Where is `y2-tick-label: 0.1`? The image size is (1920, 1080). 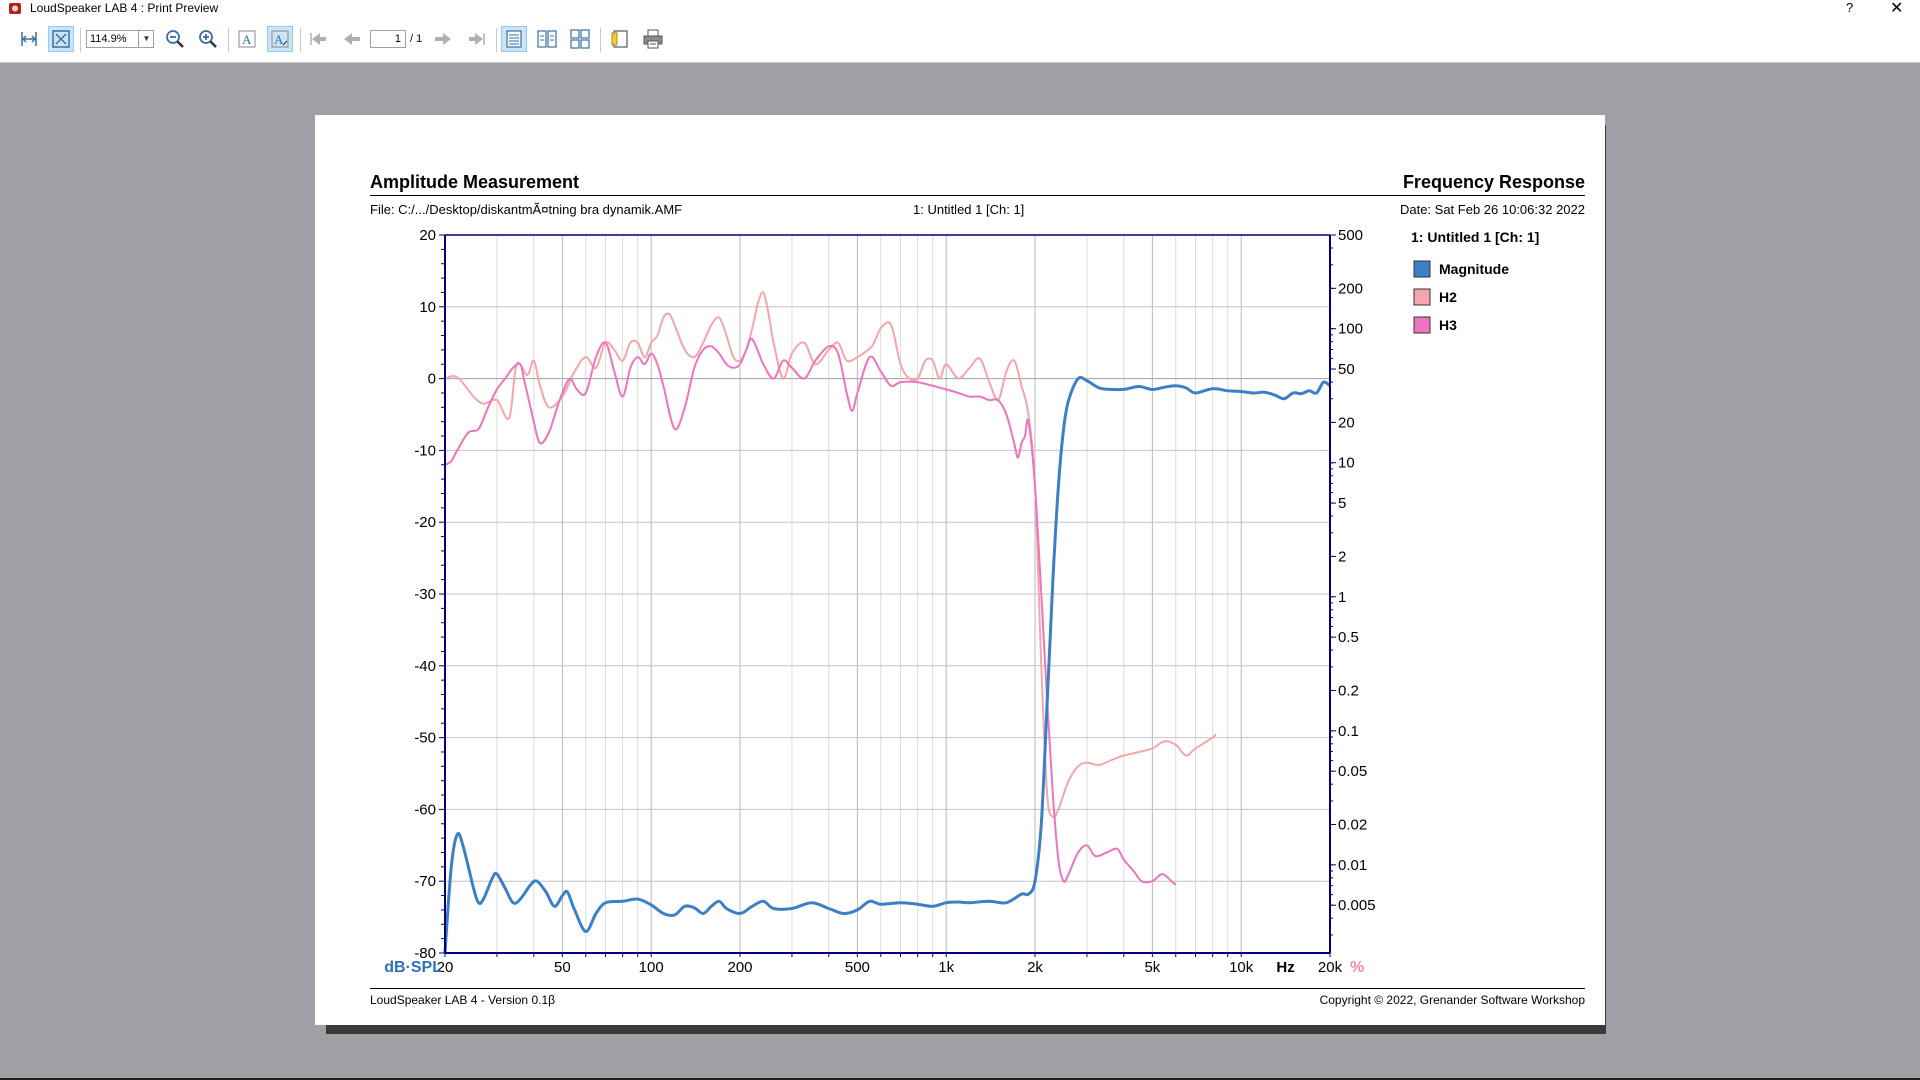 y2-tick-label: 0.1 is located at coordinates (1348, 731).